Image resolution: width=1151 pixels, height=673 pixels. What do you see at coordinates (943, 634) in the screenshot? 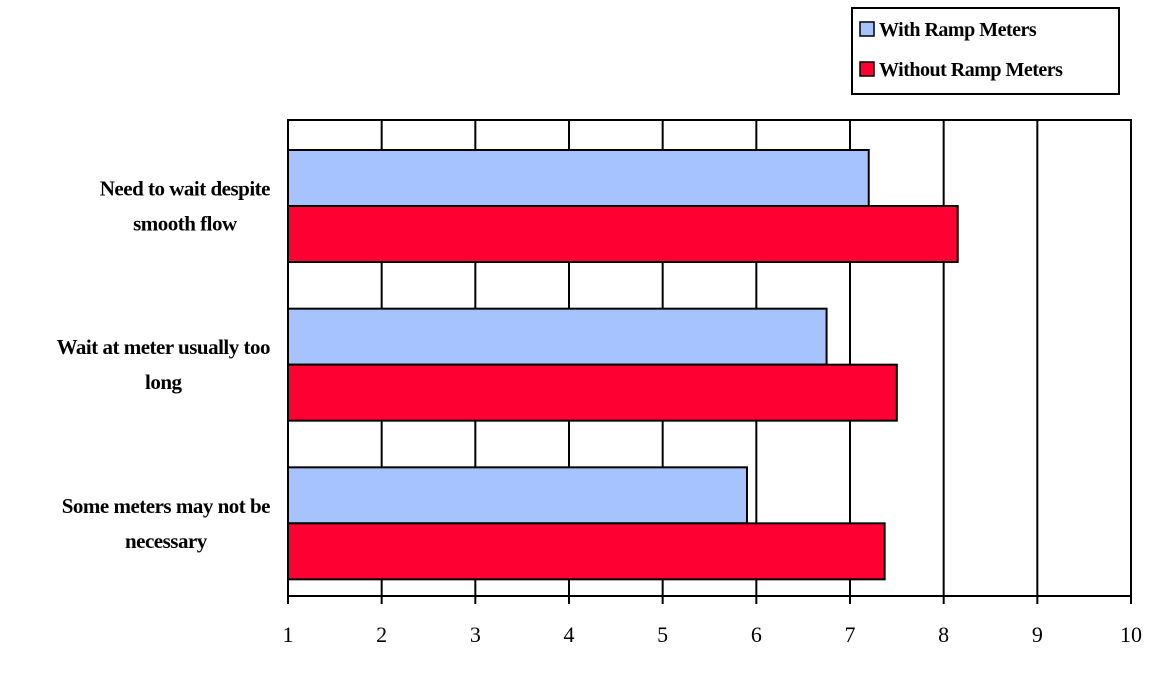
I see `x-tick-label: 8` at bounding box center [943, 634].